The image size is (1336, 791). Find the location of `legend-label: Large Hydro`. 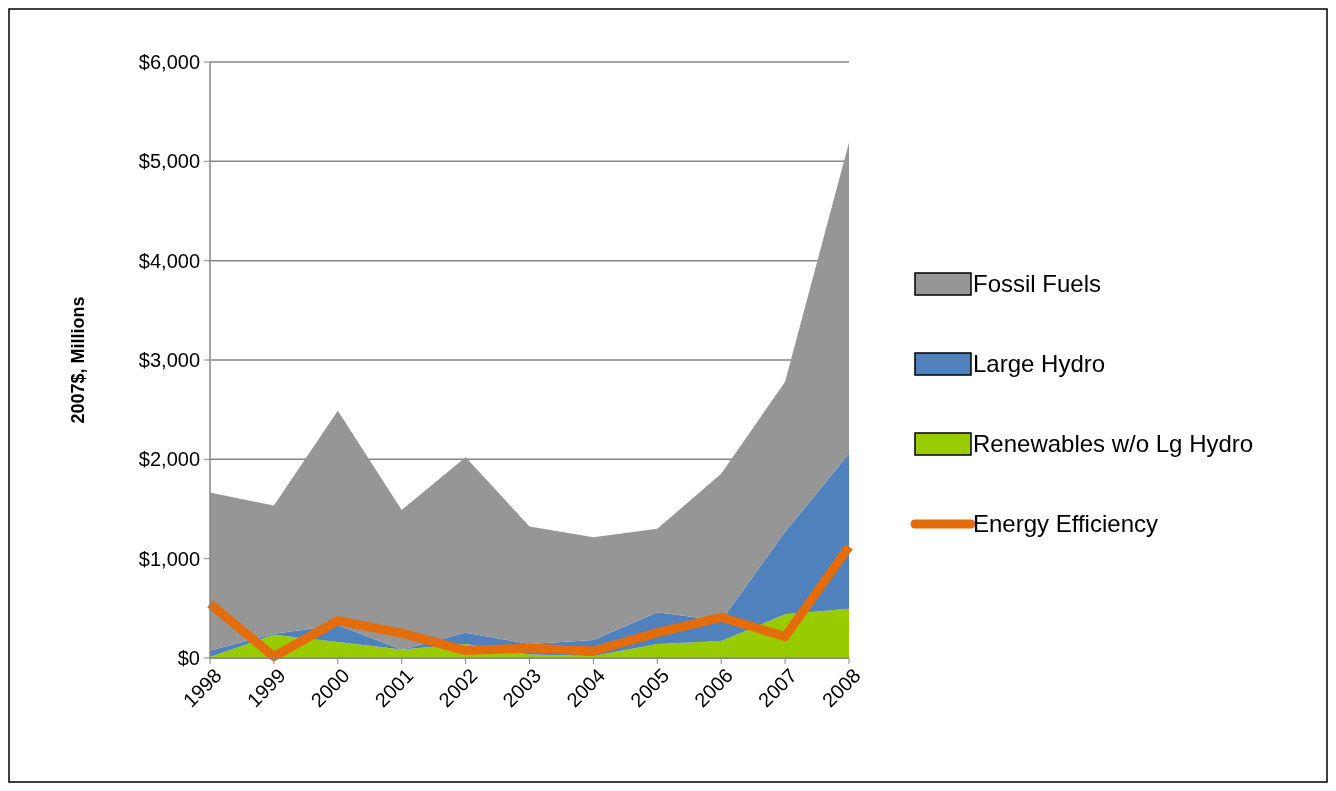

legend-label: Large Hydro is located at coordinates (1039, 364).